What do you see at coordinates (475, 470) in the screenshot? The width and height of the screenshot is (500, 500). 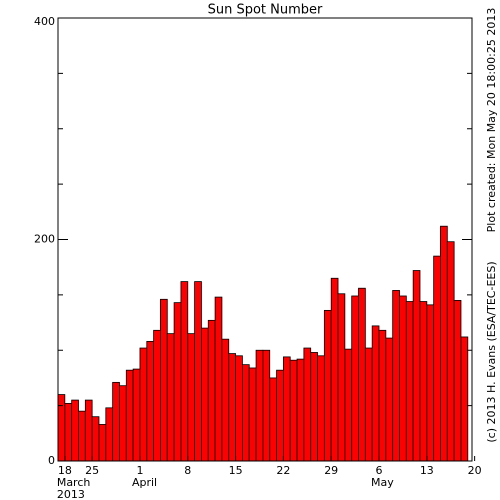 I see `x-tick-label: 20` at bounding box center [475, 470].